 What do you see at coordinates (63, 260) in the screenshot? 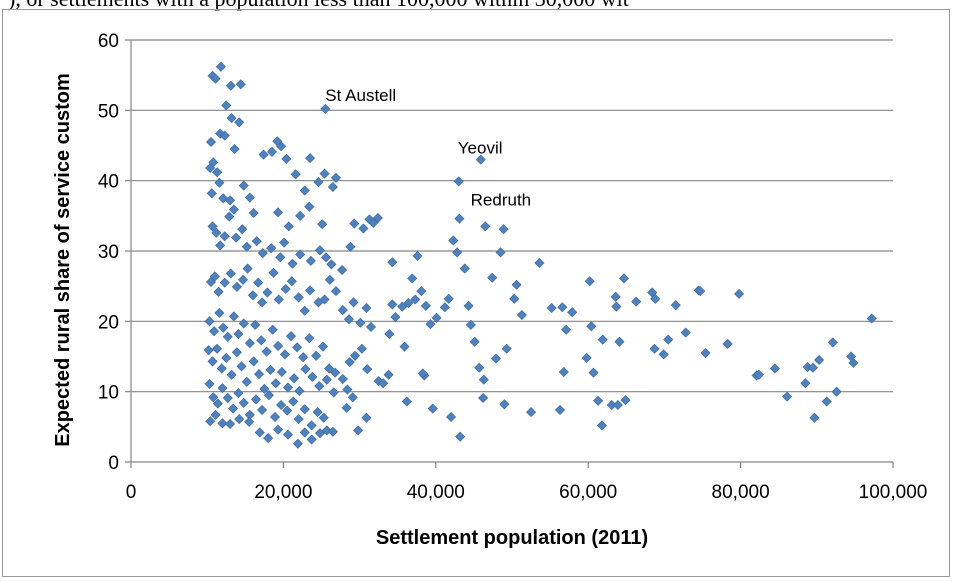
I see `y-axis-label: Expected rural share of service custom` at bounding box center [63, 260].